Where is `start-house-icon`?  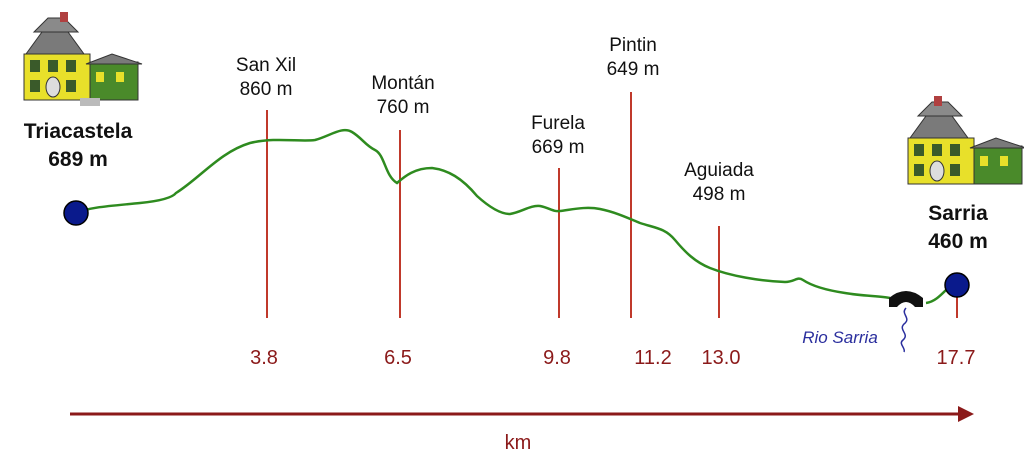 start-house-icon is located at coordinates (83, 59).